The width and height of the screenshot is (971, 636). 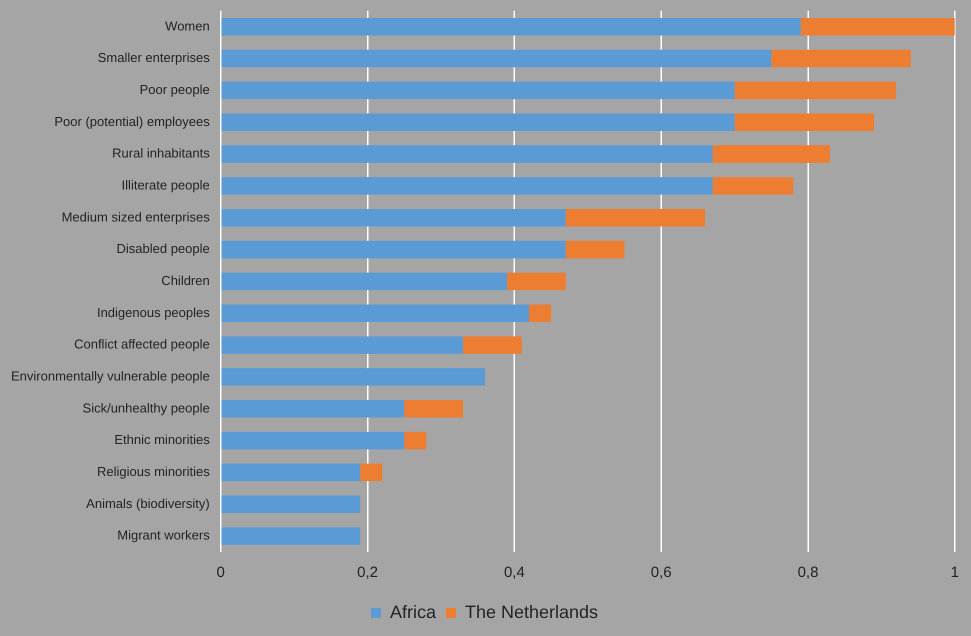 What do you see at coordinates (136, 216) in the screenshot?
I see `y-tick-label: Medium sized enterprises` at bounding box center [136, 216].